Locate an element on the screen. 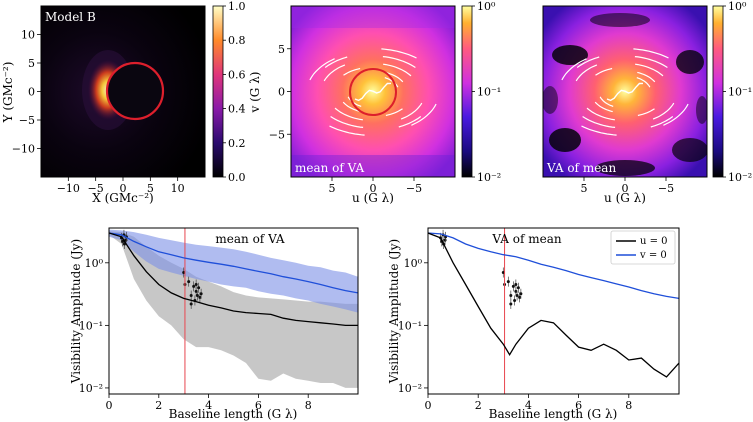  y-tick-label: 5 is located at coordinates (281, 49).